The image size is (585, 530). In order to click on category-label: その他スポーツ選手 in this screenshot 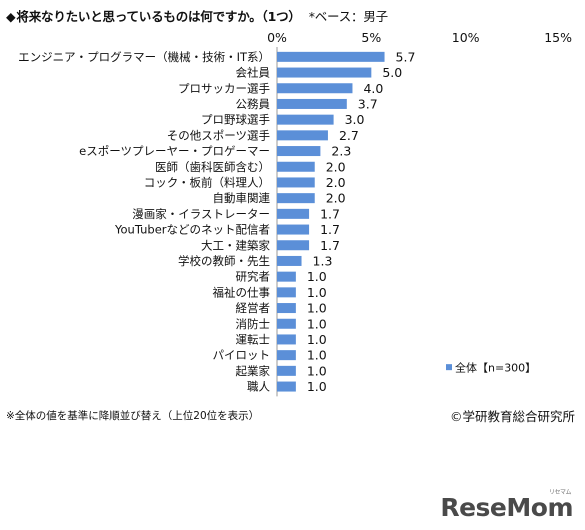, I will do `click(218, 135)`.